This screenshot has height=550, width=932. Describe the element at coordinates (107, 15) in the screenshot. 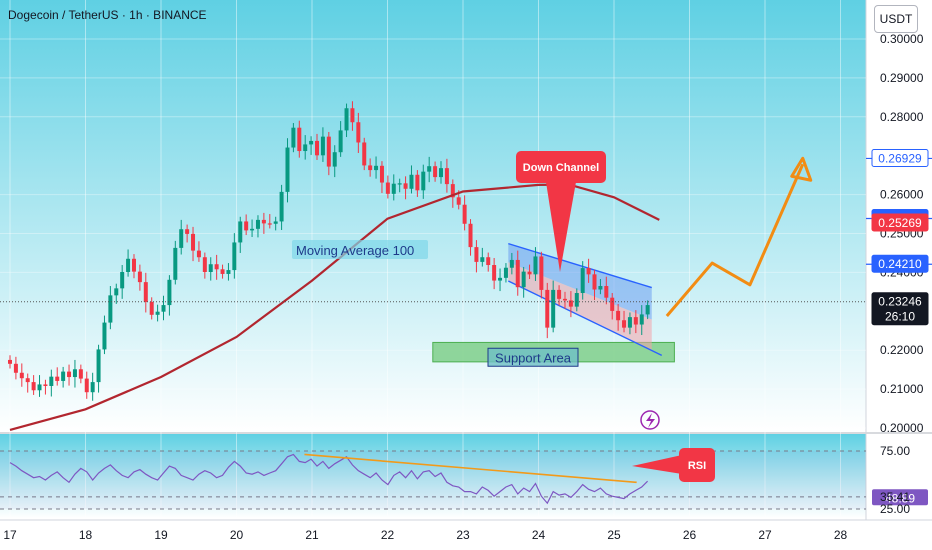

I see `symbol-title: Dogecoin / TetherUS · 1h · BINANCE` at that location.